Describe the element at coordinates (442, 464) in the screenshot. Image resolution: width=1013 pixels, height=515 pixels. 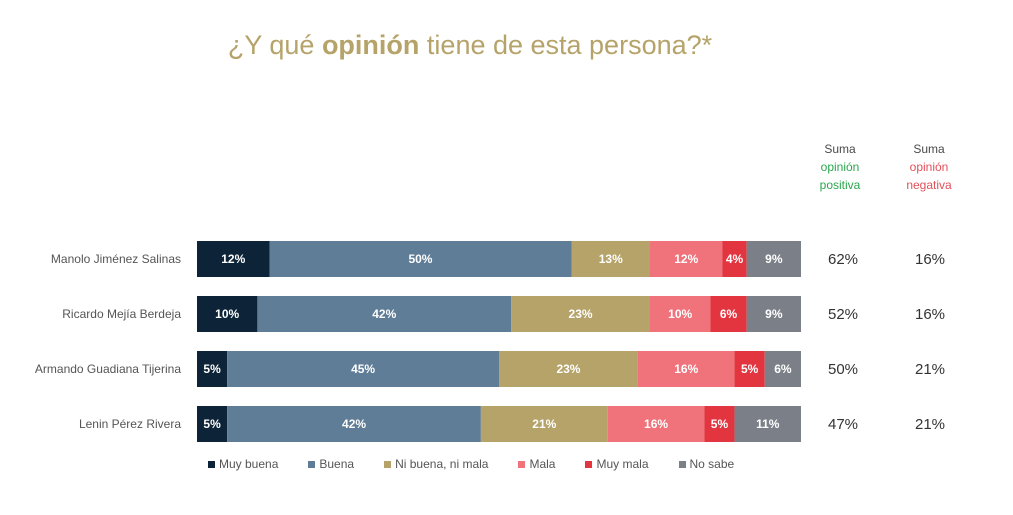
I see `legend-label: Ni buena, ni mala` at that location.